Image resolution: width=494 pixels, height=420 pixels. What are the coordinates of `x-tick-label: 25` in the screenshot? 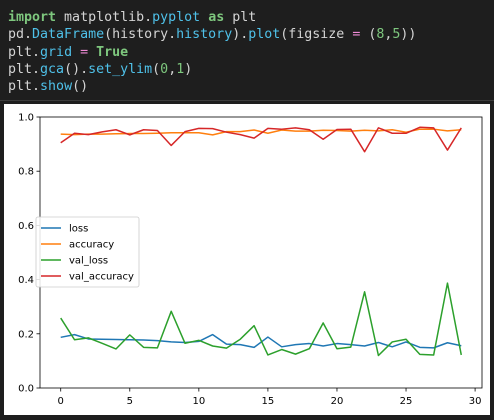 It's located at (406, 401).